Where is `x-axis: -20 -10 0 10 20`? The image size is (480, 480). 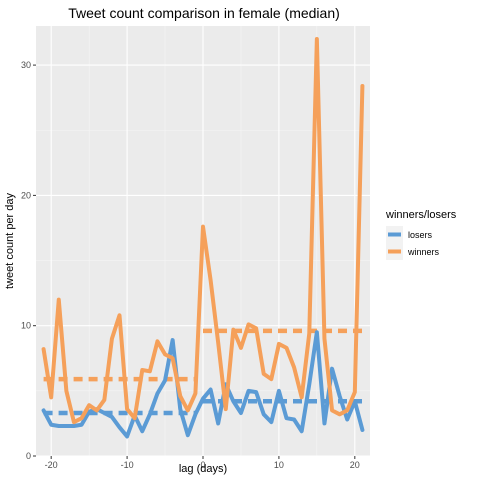
x-axis: -20 -10 0 10 20 is located at coordinates (202, 463).